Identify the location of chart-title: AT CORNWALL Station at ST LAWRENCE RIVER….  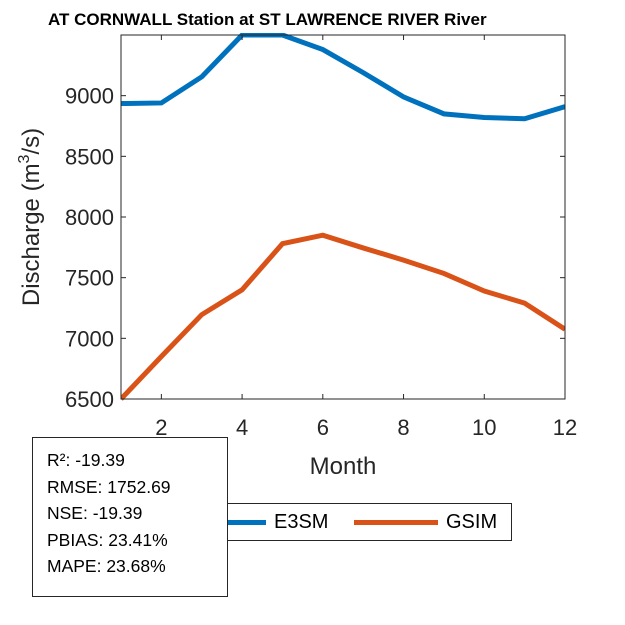
(267, 19).